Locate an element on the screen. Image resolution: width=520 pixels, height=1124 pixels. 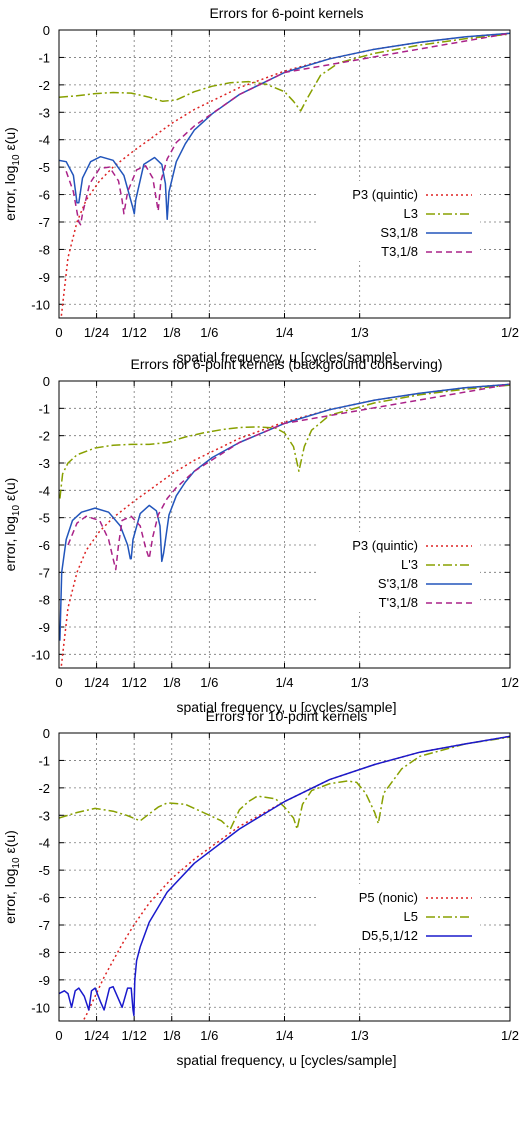
legend-label: L5 is located at coordinates (411, 916).